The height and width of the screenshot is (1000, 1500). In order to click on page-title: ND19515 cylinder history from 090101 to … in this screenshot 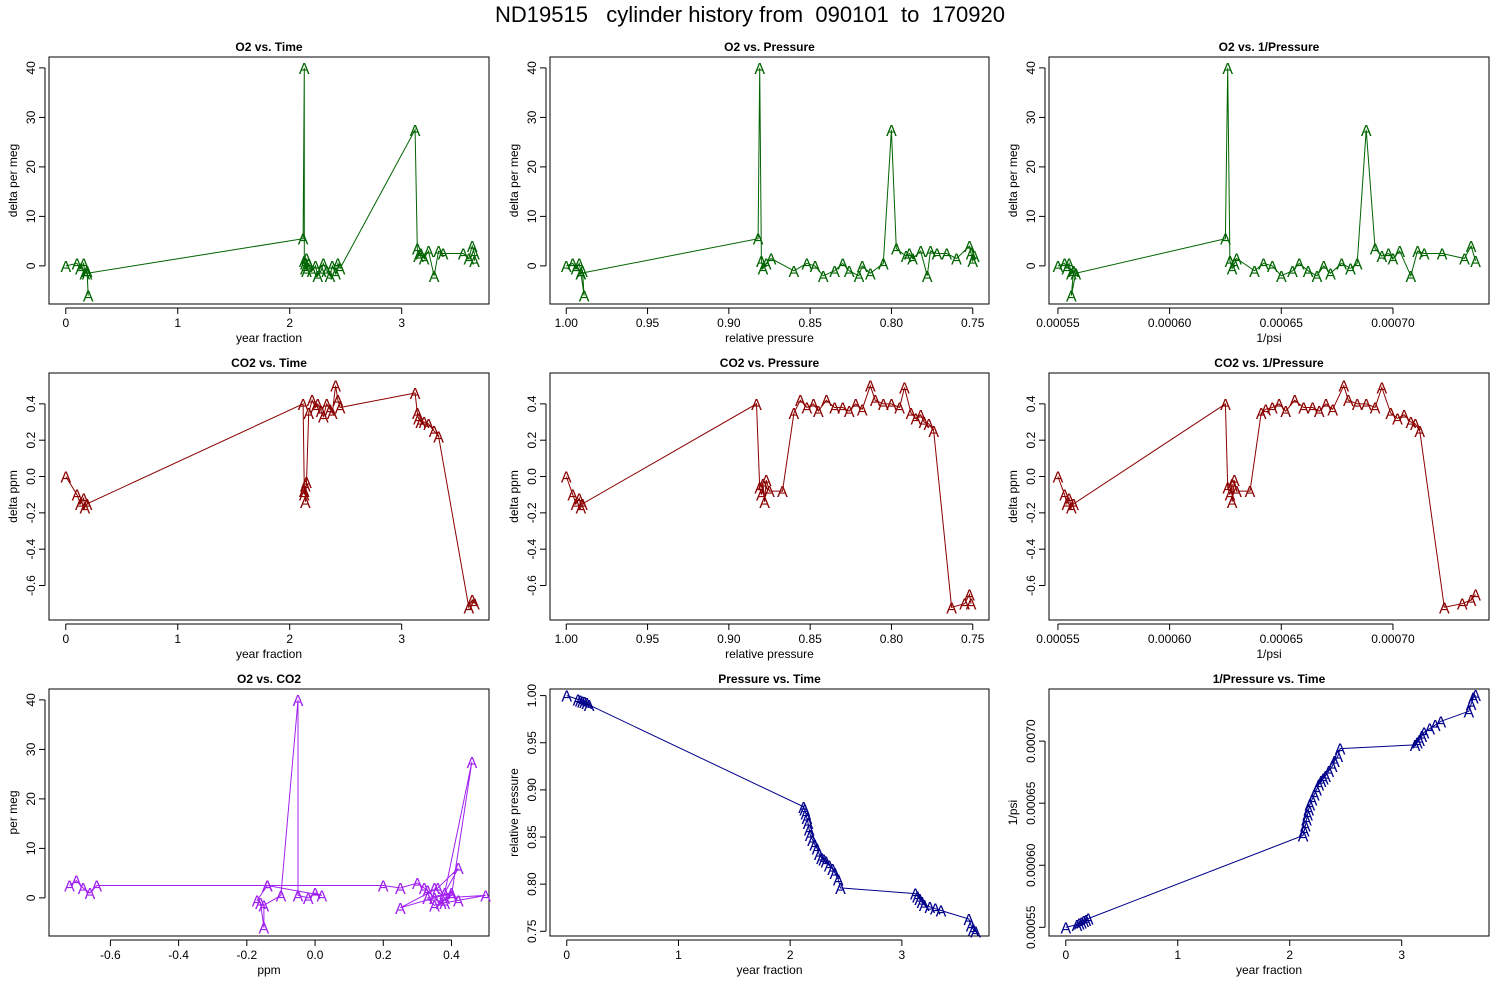, I will do `click(750, 14)`.